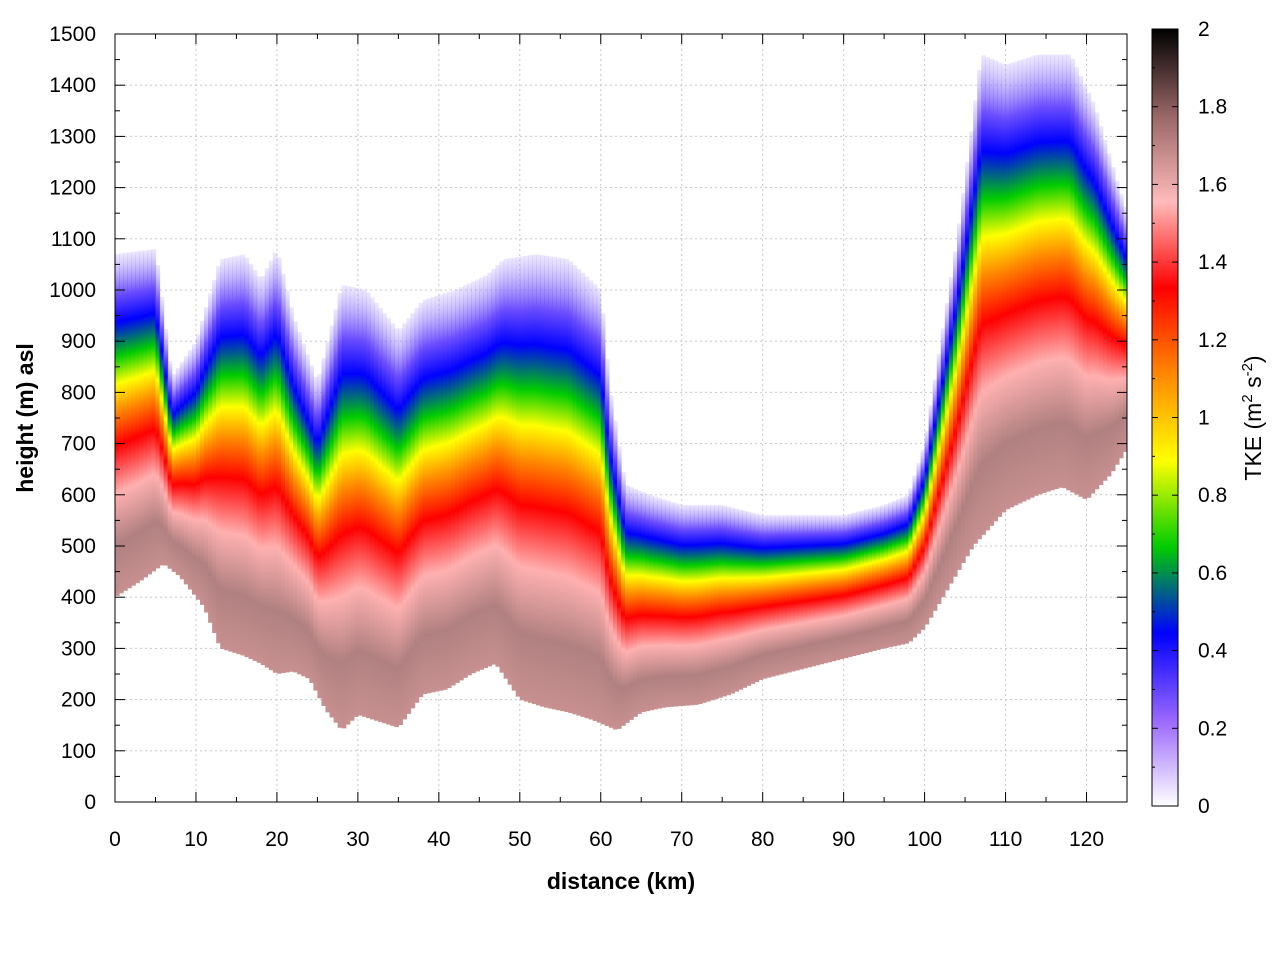 This screenshot has height=960, width=1280. I want to click on y-tick-label: 600, so click(78, 495).